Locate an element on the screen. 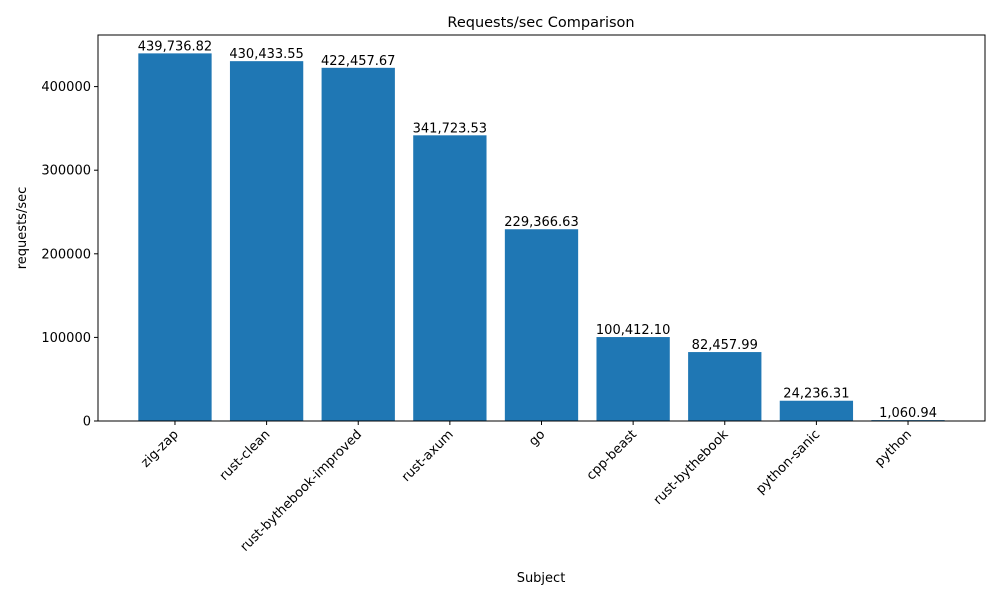  x-axis-label: Subject is located at coordinates (541, 578).